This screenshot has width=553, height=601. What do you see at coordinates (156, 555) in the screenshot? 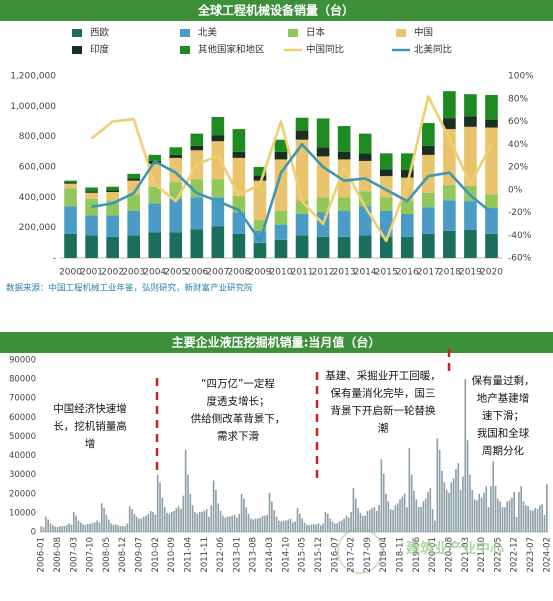
I see `x-tick-label: 2010-02` at bounding box center [156, 555].